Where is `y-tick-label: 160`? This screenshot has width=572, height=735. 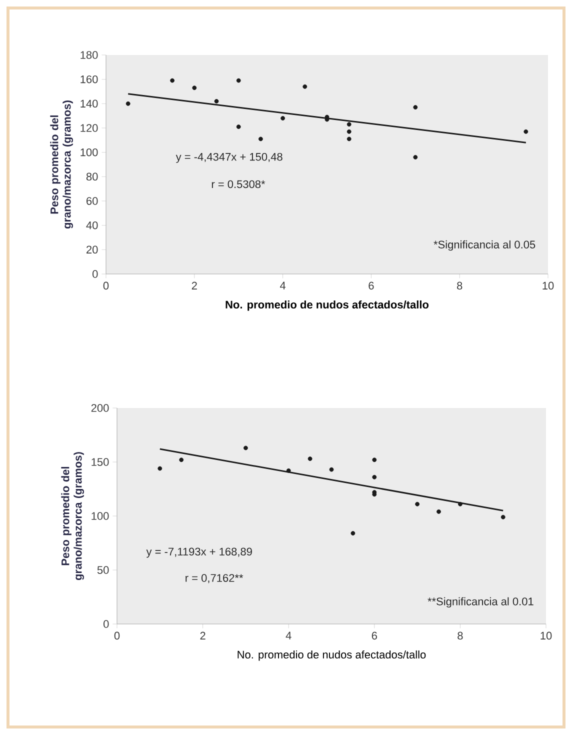 y-tick-label: 160 is located at coordinates (89, 79).